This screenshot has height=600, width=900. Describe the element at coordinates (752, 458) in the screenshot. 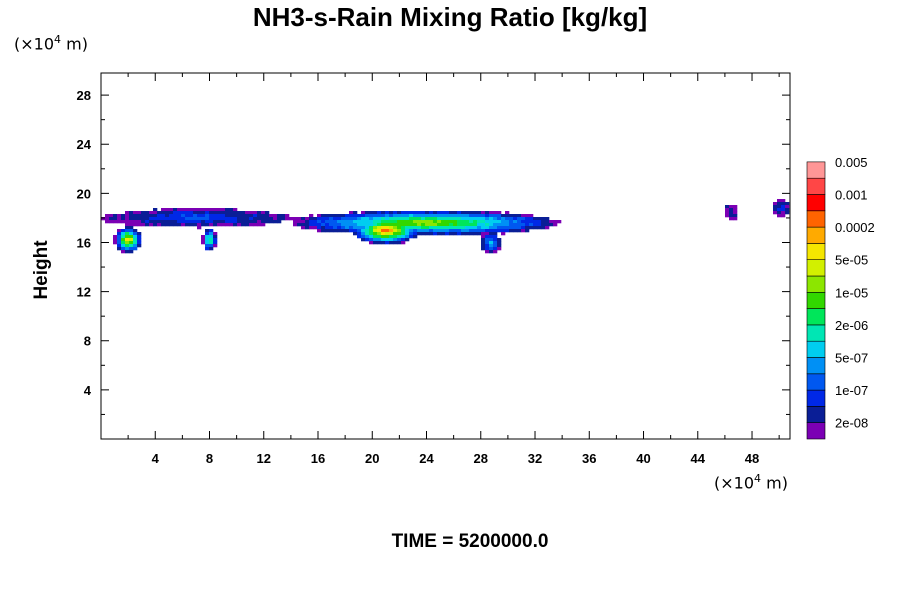

I see `x-tick-label: 48` at that location.